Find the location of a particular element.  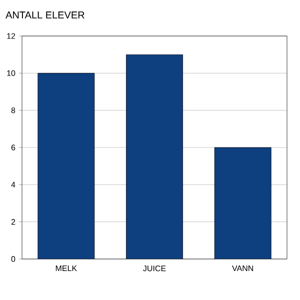

y-tick-label: 12 is located at coordinates (11, 36).